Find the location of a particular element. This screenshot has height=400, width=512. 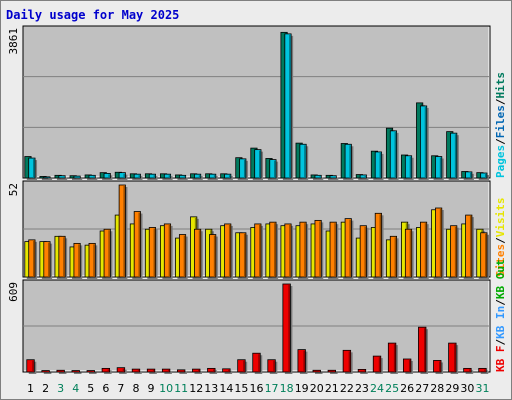

day-label: 1 is located at coordinates (30, 388).